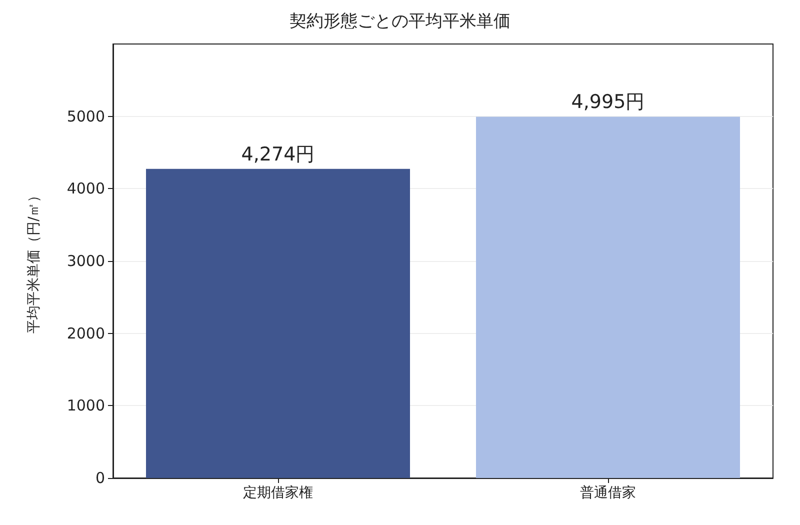 This screenshot has width=800, height=525. Describe the element at coordinates (85, 189) in the screenshot. I see `y-tick-label: 4000` at that location.